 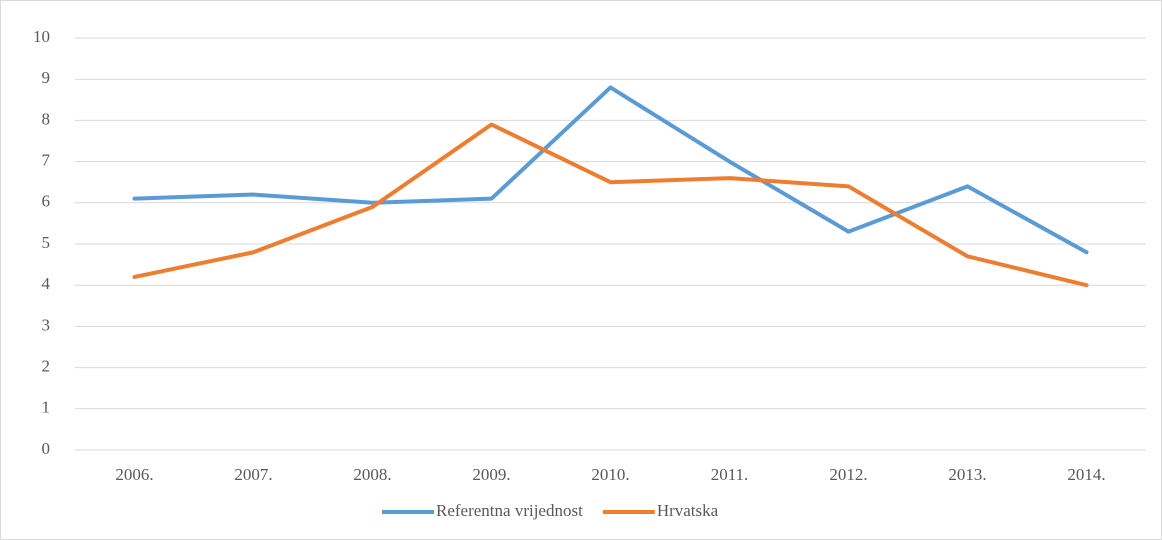 I want to click on y-tick-label: 6, so click(x=46, y=201).